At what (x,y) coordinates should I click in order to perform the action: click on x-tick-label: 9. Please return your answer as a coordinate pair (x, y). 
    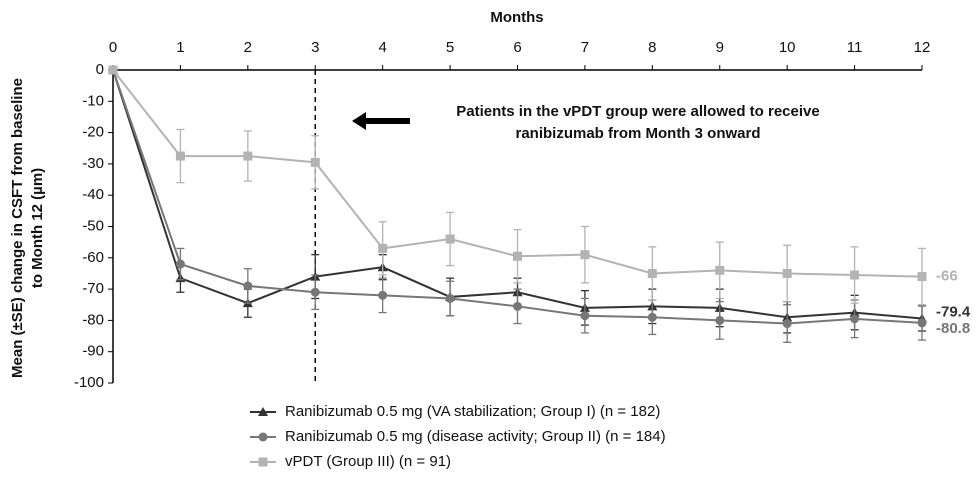
    Looking at the image, I should click on (720, 47).